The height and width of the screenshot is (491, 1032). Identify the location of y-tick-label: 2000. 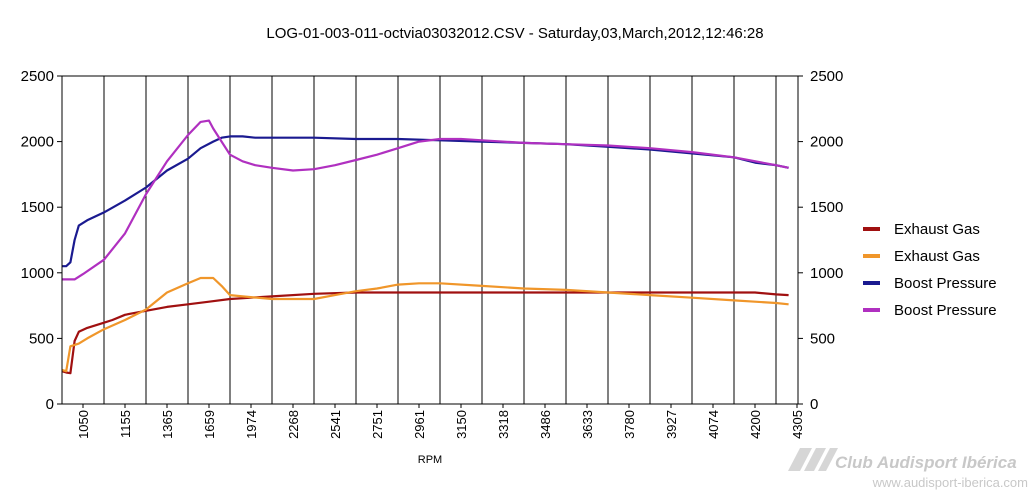
(37, 142).